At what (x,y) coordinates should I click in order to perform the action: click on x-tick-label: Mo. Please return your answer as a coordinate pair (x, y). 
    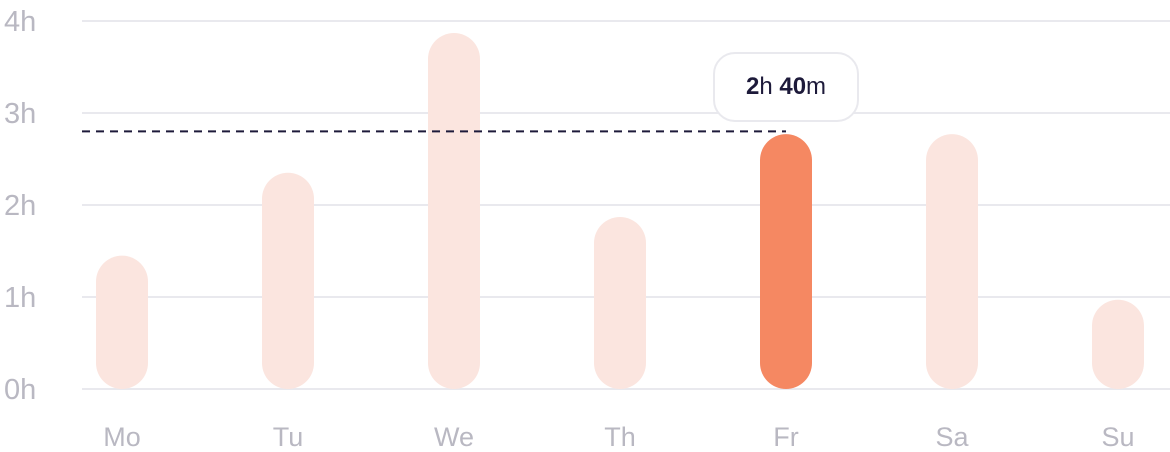
    Looking at the image, I should click on (122, 437).